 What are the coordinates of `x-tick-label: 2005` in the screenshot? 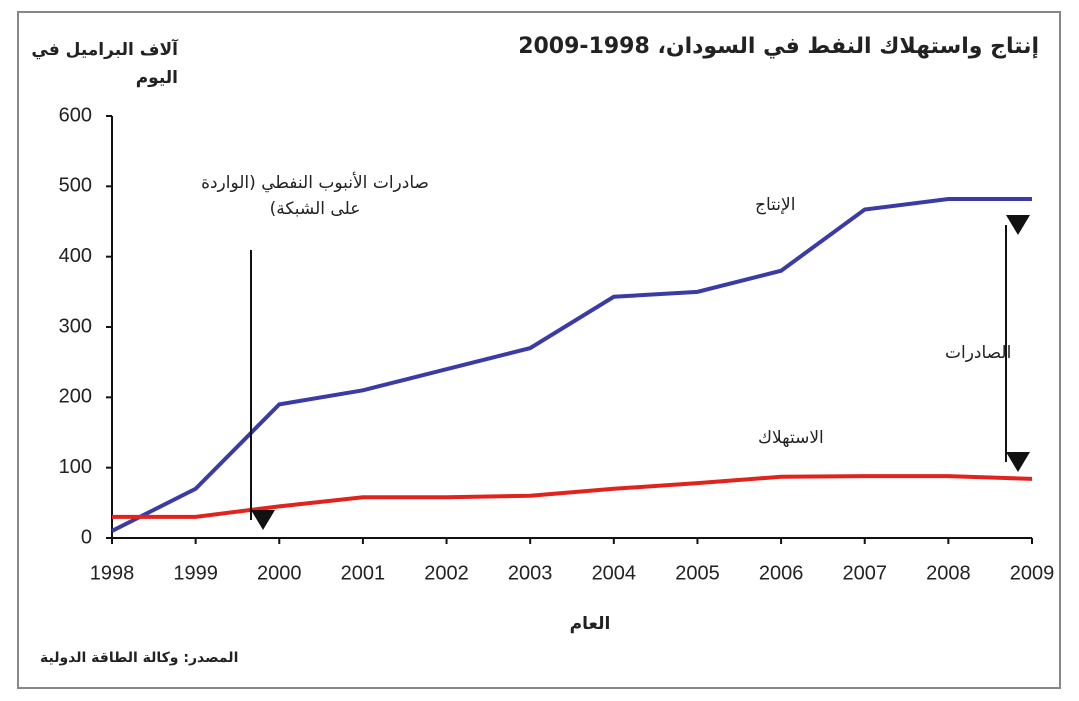 It's located at (697, 573).